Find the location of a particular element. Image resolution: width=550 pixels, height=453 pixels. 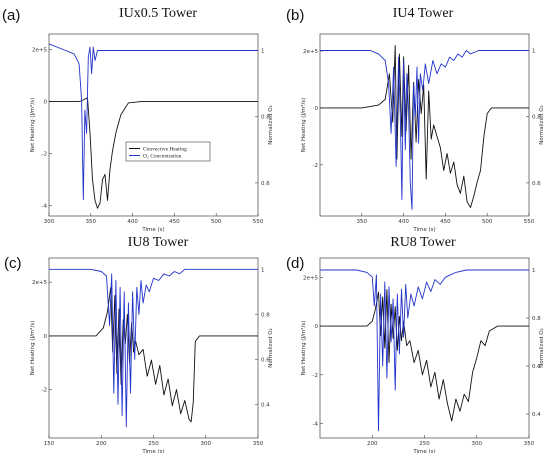

panel-title: IU4 Tower is located at coordinates (423, 13).